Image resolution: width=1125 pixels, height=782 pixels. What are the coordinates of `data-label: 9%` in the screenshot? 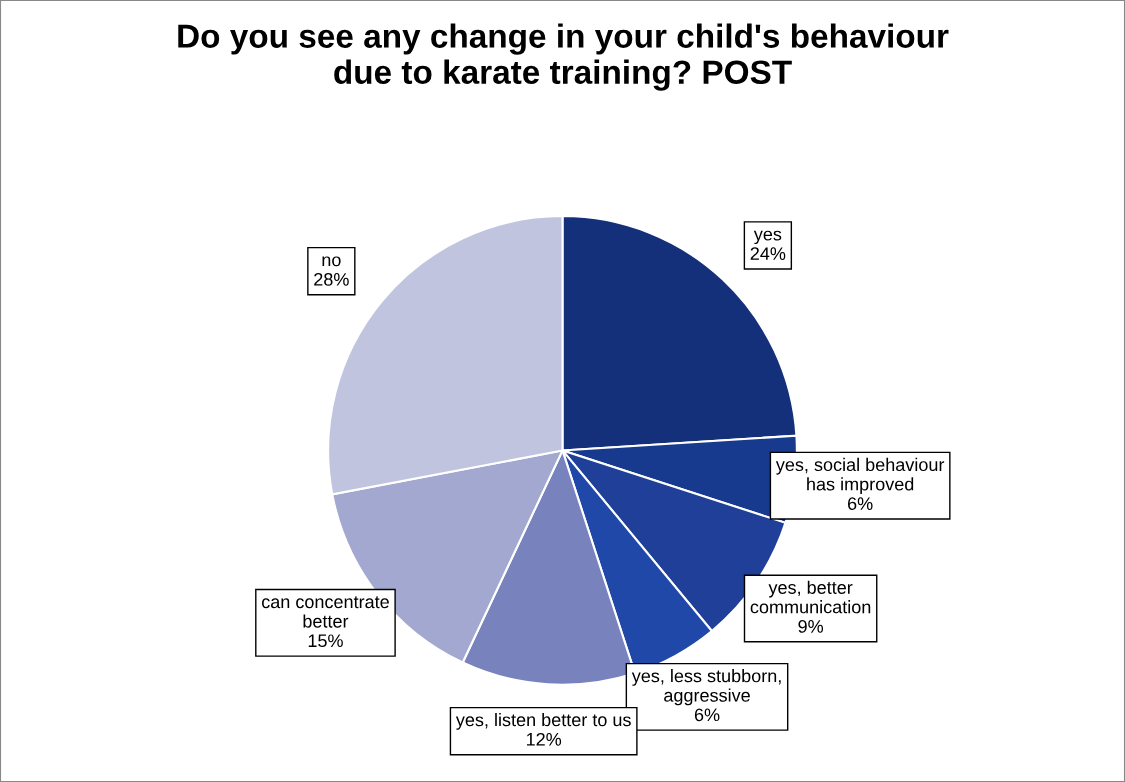 It's located at (811, 626).